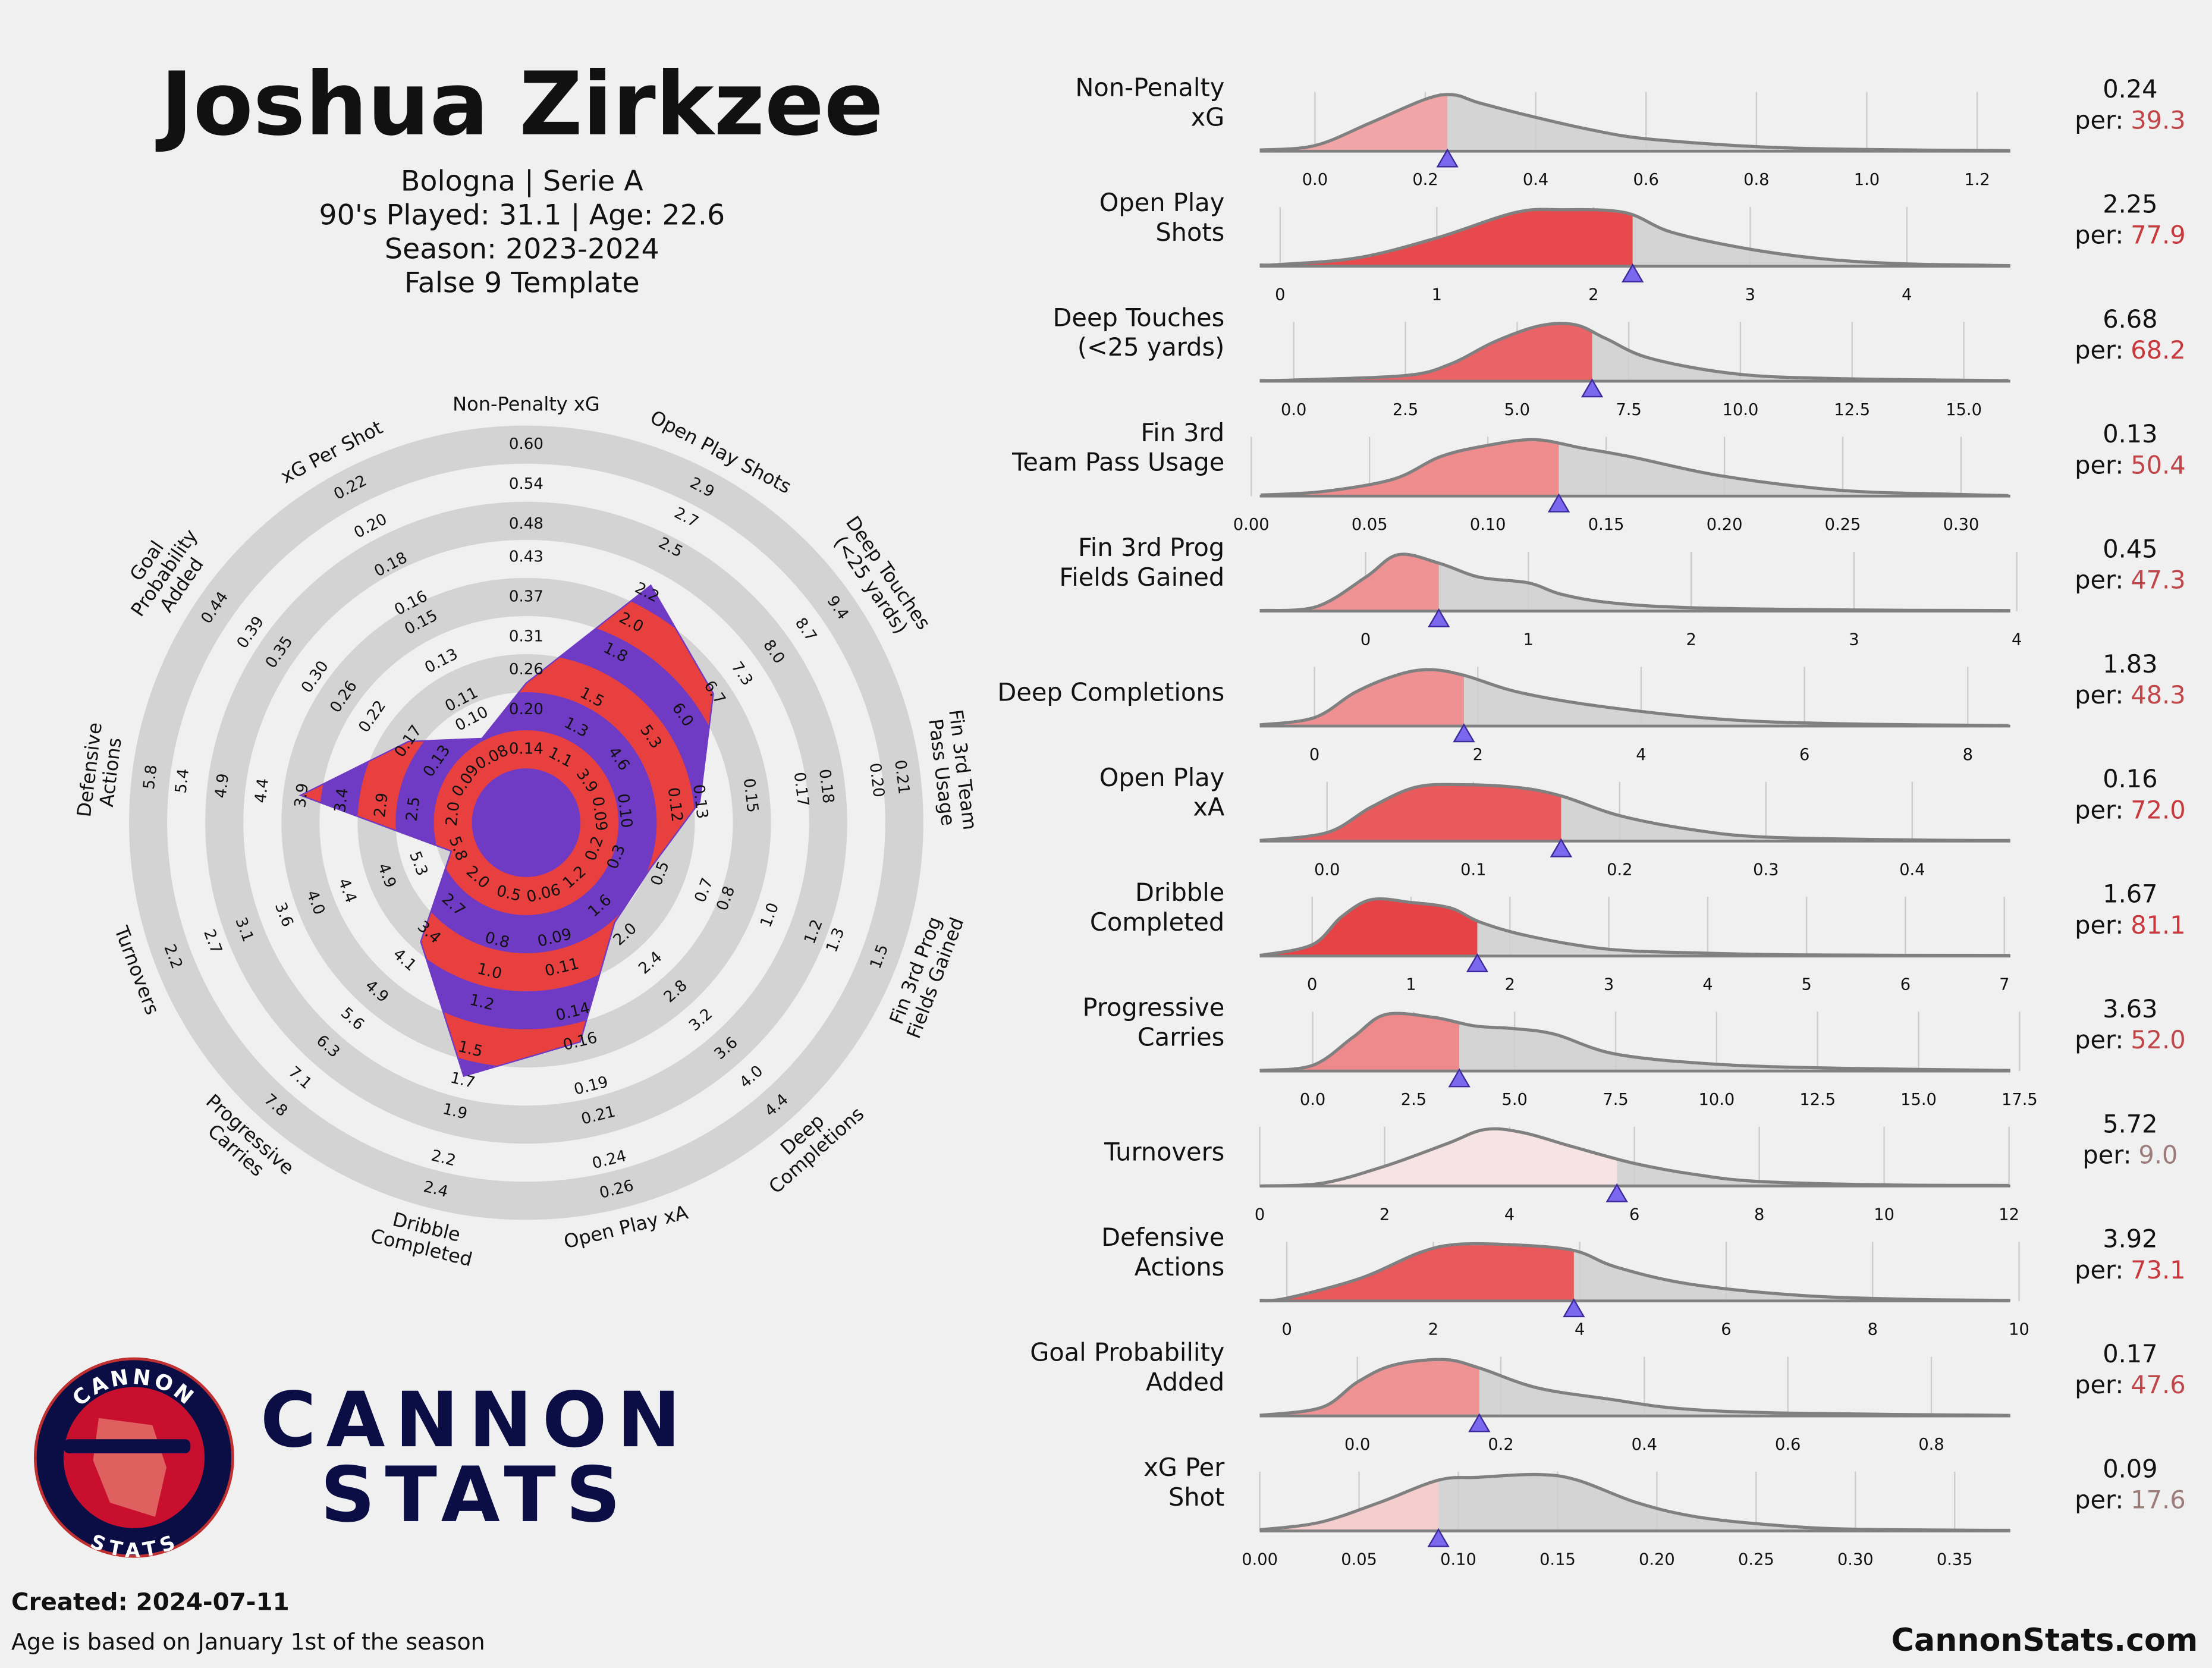 The height and width of the screenshot is (1668, 2212). Describe the element at coordinates (599, 814) in the screenshot. I see `radar-tick-label: 0.09` at that location.